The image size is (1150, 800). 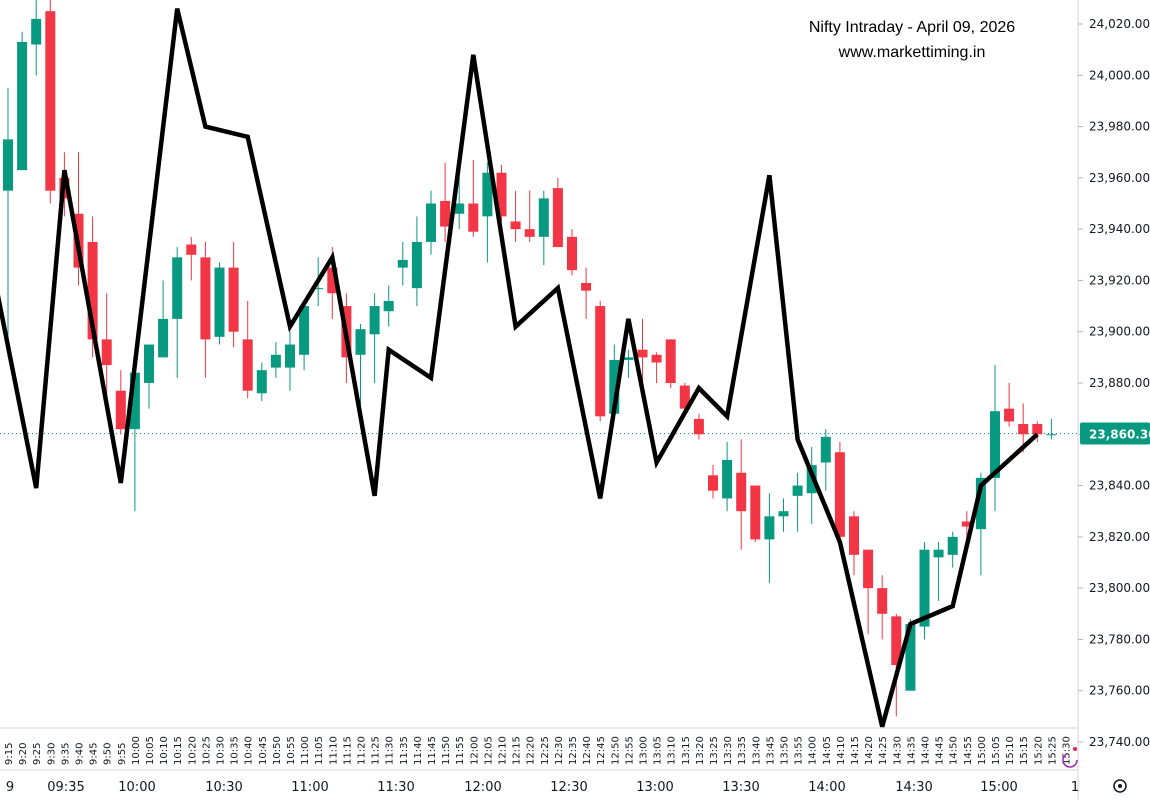 What do you see at coordinates (94, 754) in the screenshot?
I see `x-tick-label-small: 9:45` at bounding box center [94, 754].